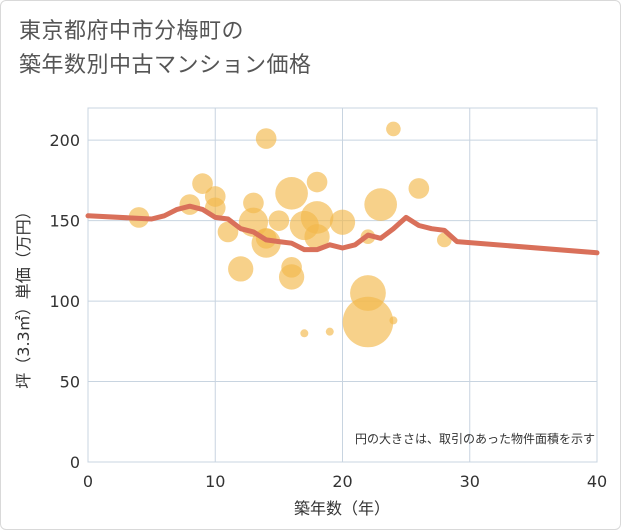 This screenshot has width=621, height=531. I want to click on y-tick-label: 150, so click(64, 221).